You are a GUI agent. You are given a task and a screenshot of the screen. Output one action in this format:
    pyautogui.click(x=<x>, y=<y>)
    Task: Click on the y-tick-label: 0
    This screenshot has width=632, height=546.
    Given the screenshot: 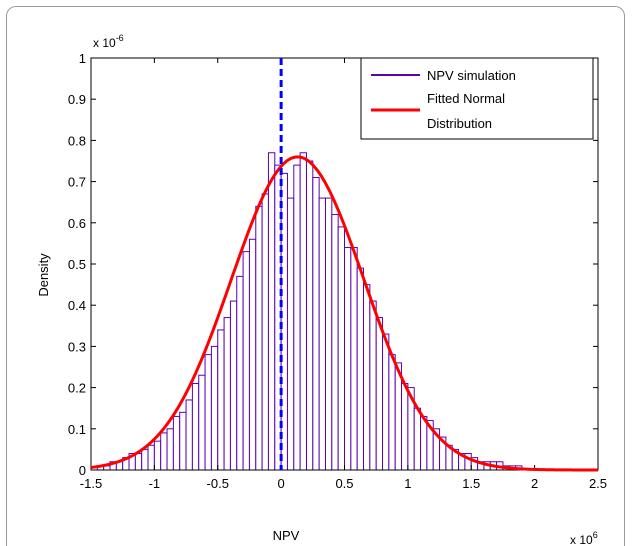 What is the action you would take?
    pyautogui.click(x=82, y=470)
    